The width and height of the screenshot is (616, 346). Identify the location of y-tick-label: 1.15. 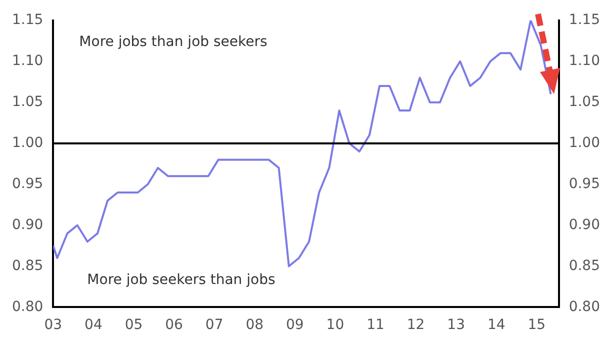
(28, 20).